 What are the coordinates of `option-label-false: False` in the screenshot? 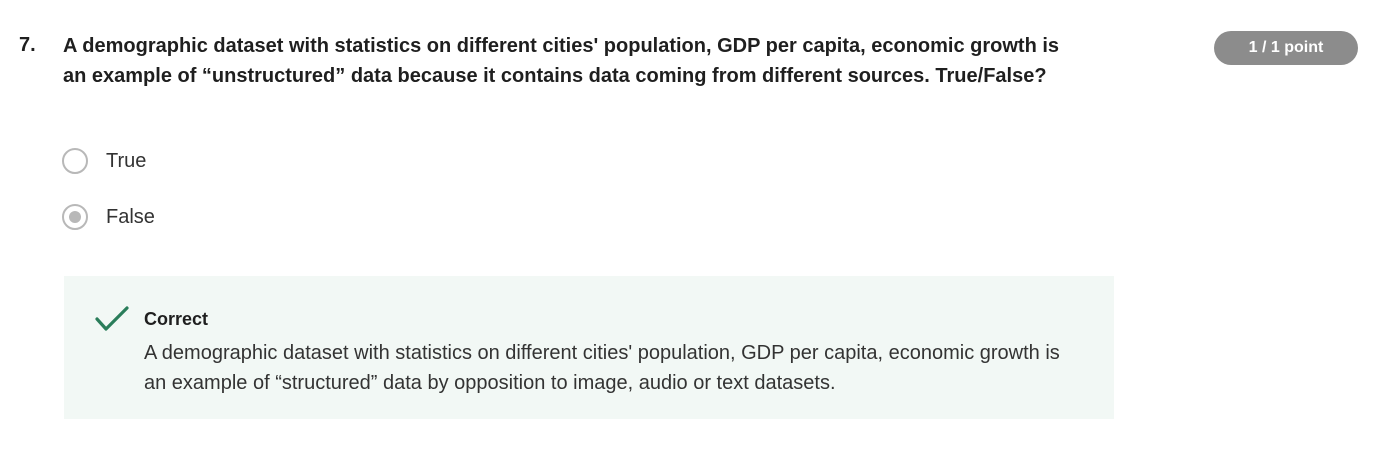 It's located at (130, 217).